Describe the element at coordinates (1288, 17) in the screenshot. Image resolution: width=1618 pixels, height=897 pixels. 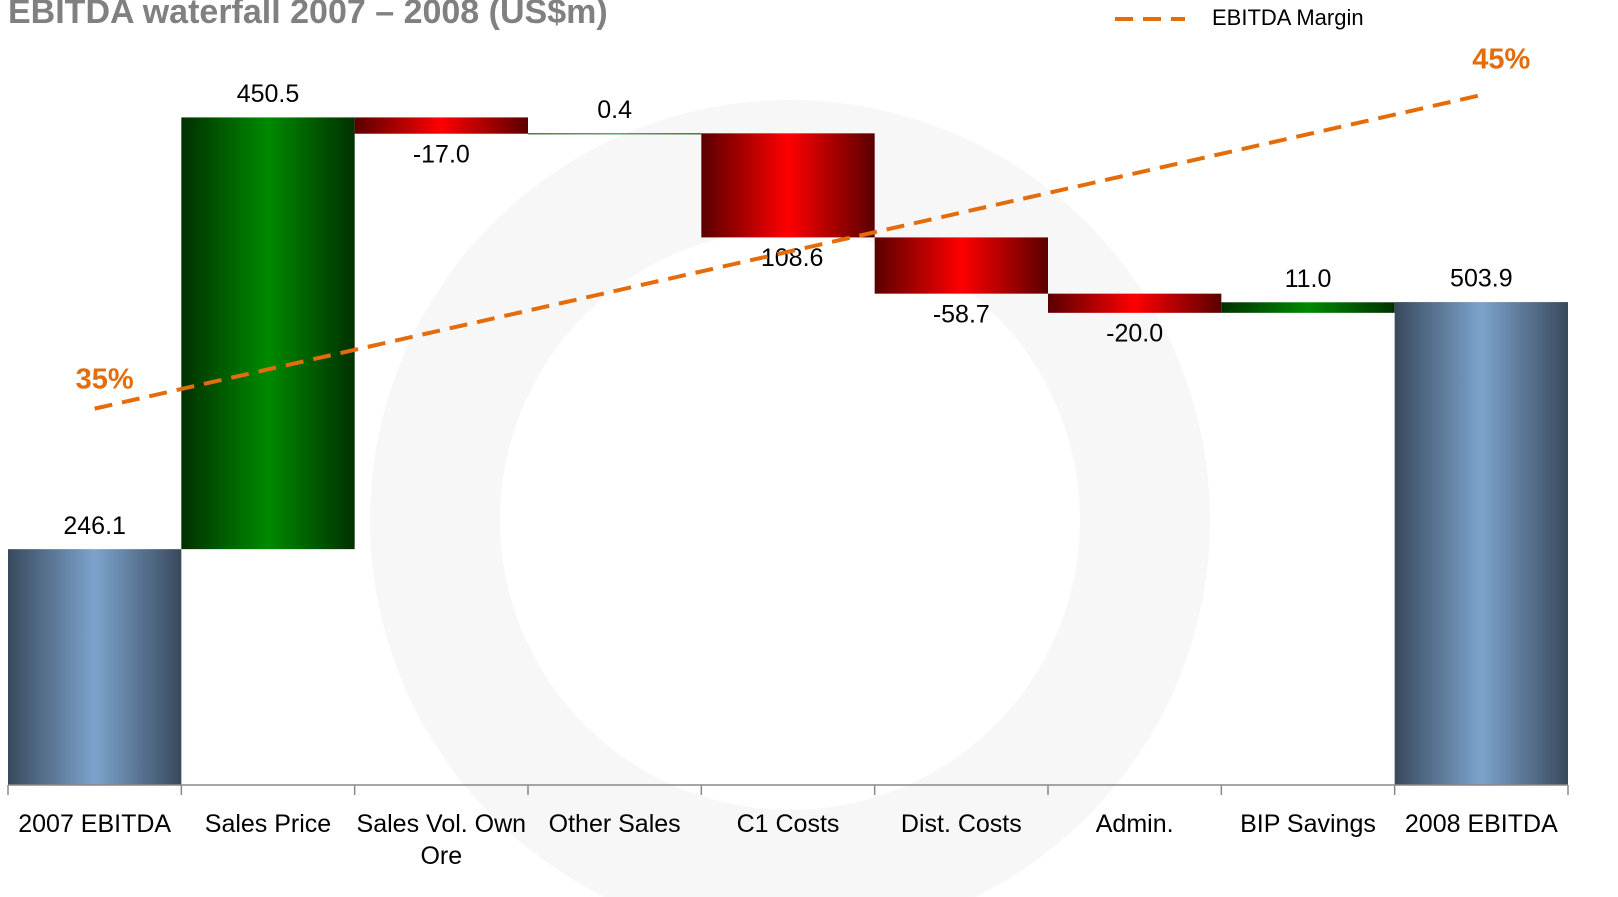
I see `legend-label: EBITDA Margin` at that location.